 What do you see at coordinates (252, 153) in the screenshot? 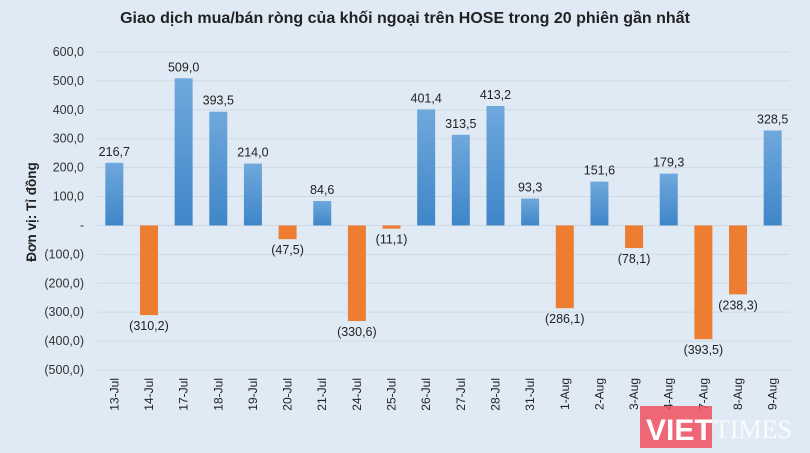
I see `data-label: 214,0` at bounding box center [252, 153].